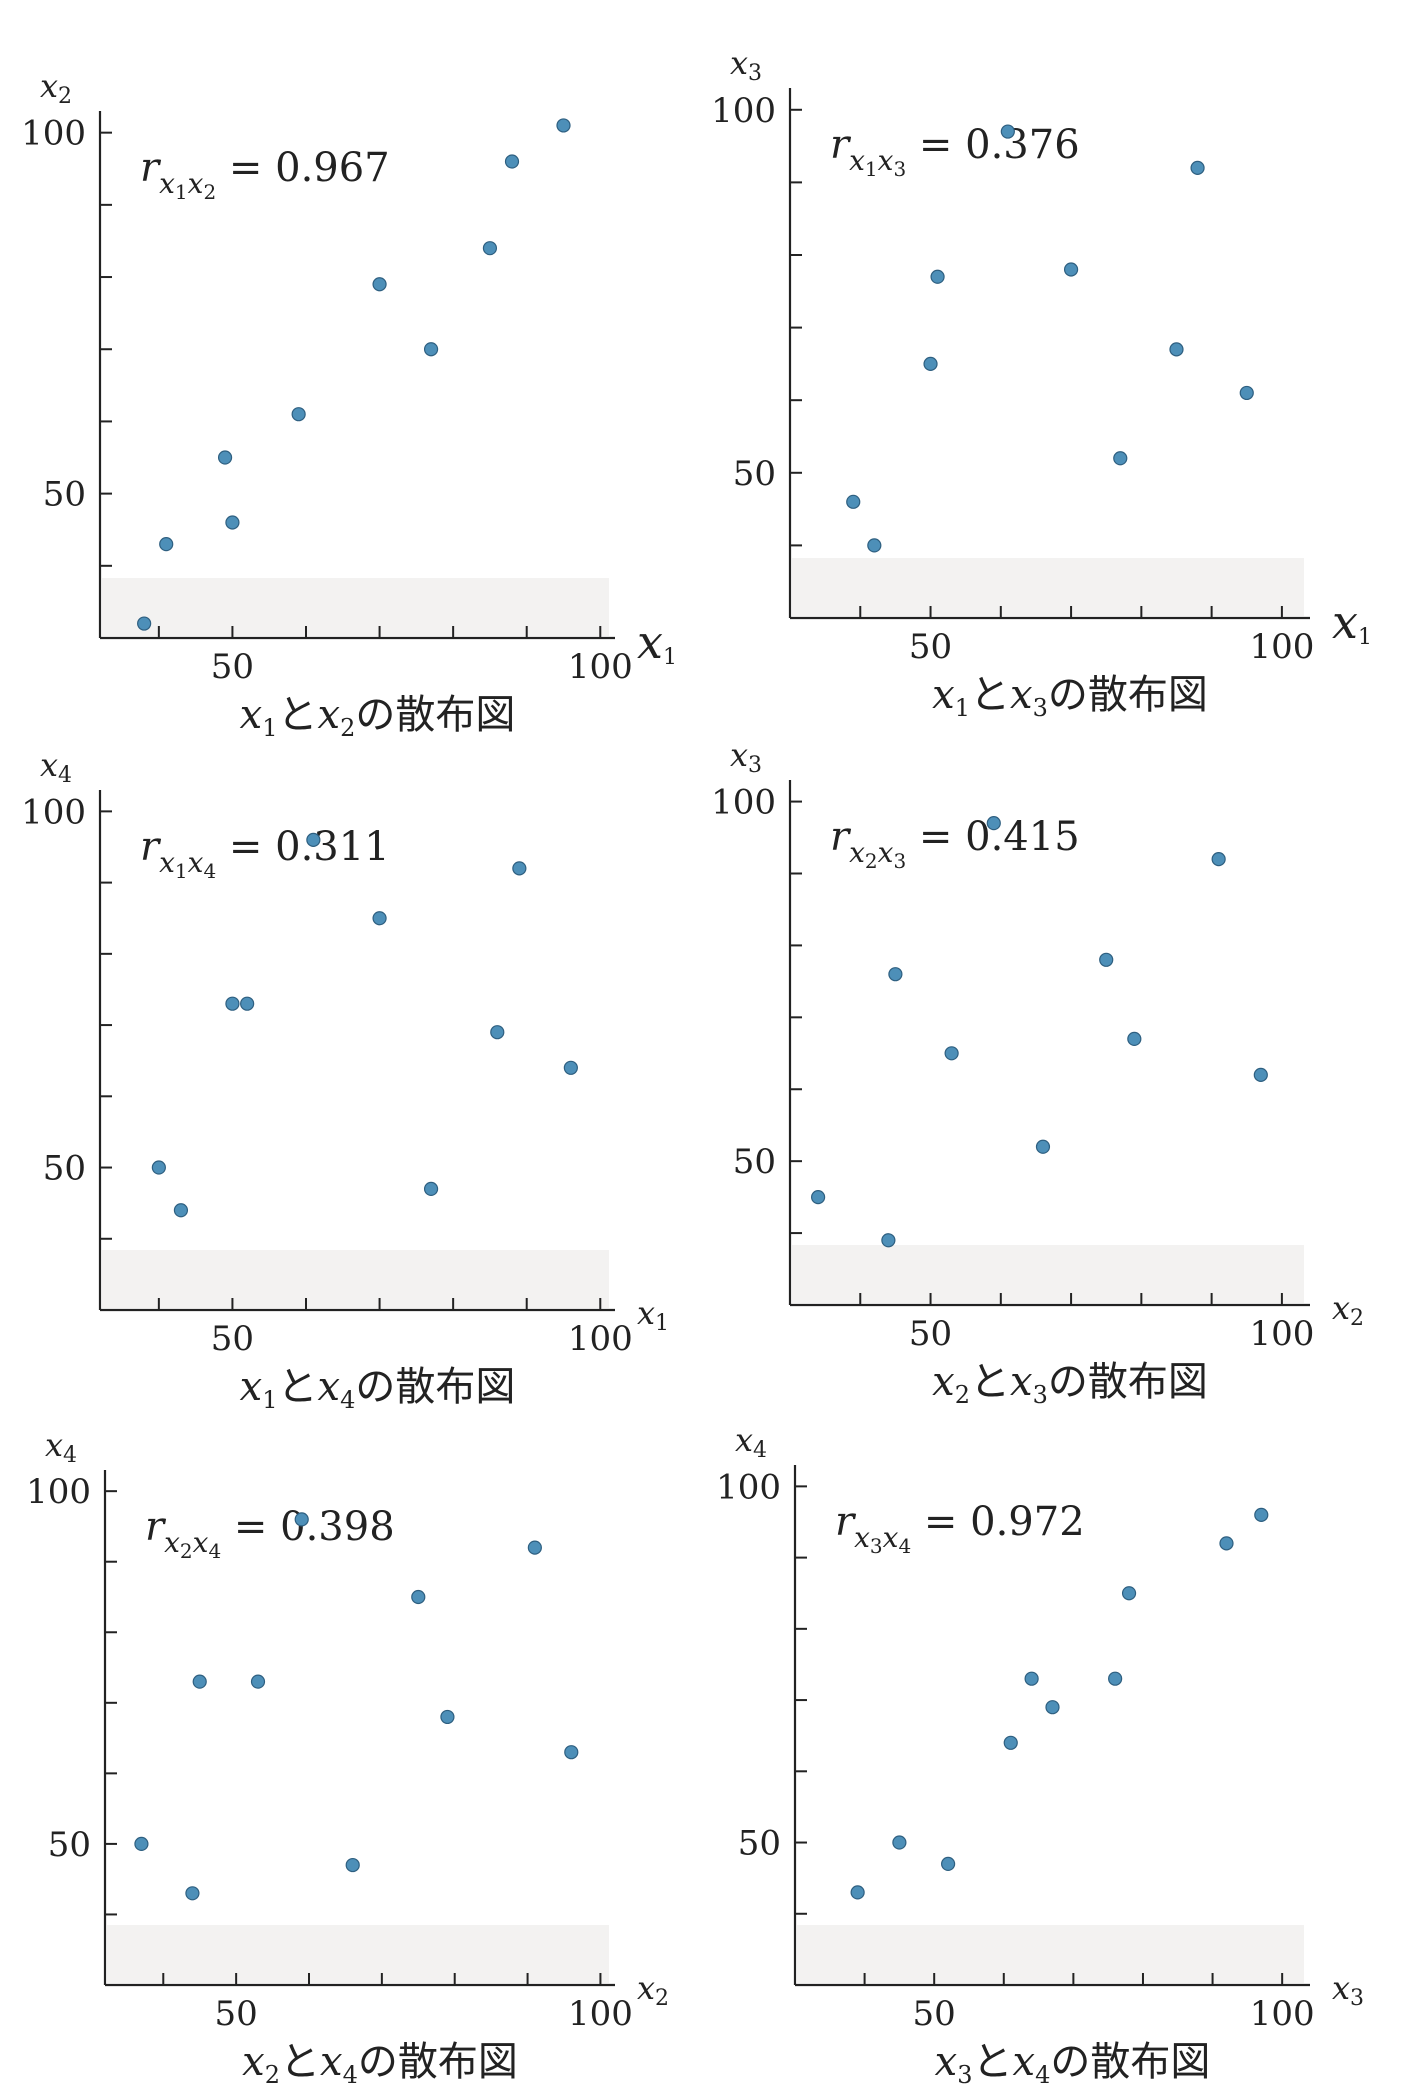 The height and width of the screenshot is (2099, 1417). Describe the element at coordinates (1348, 1990) in the screenshot. I see `x-axis-label: x3` at that location.